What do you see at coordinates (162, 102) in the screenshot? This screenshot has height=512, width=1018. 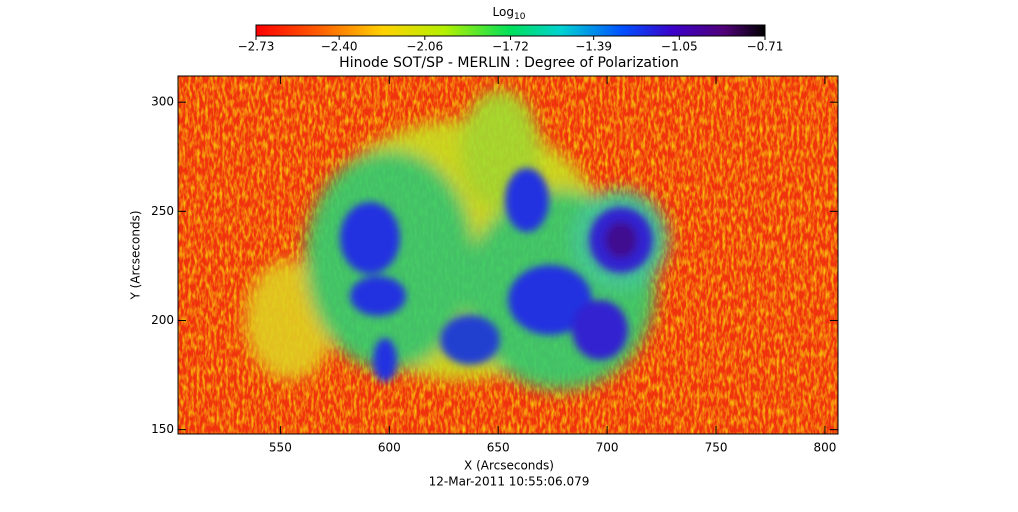 I see `y-tick-label: 300` at bounding box center [162, 102].